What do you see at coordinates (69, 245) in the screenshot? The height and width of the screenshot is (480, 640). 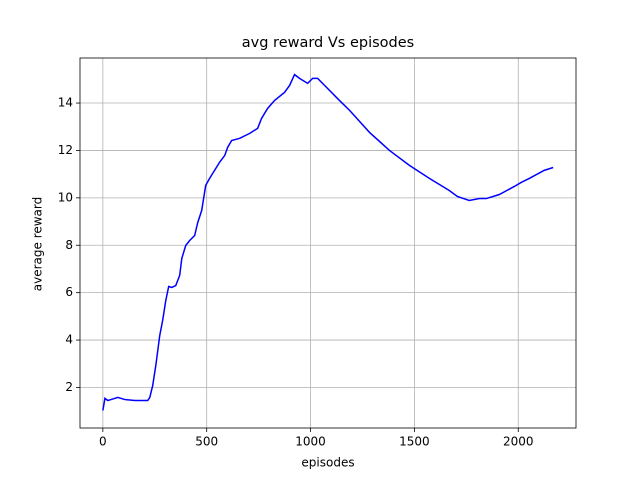 I see `y-tick-label: 8` at bounding box center [69, 245].